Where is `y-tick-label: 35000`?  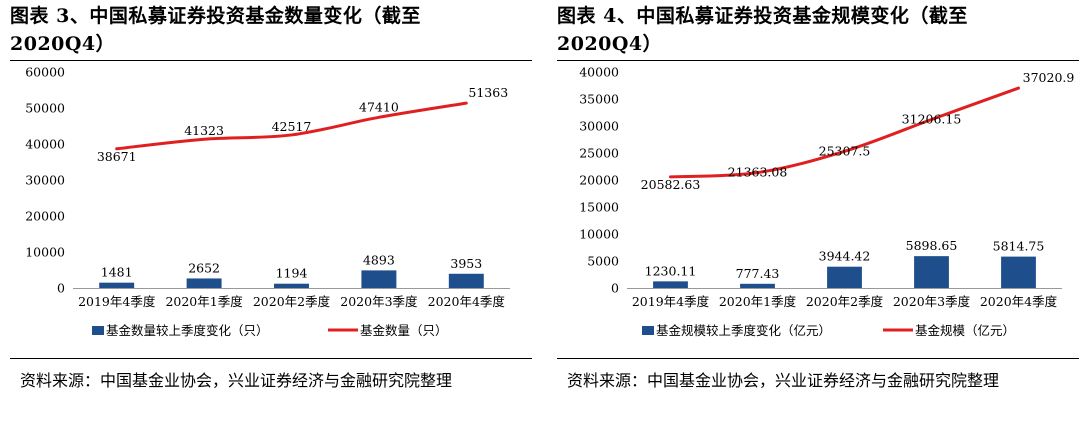
y-tick-label: 35000 is located at coordinates (599, 99).